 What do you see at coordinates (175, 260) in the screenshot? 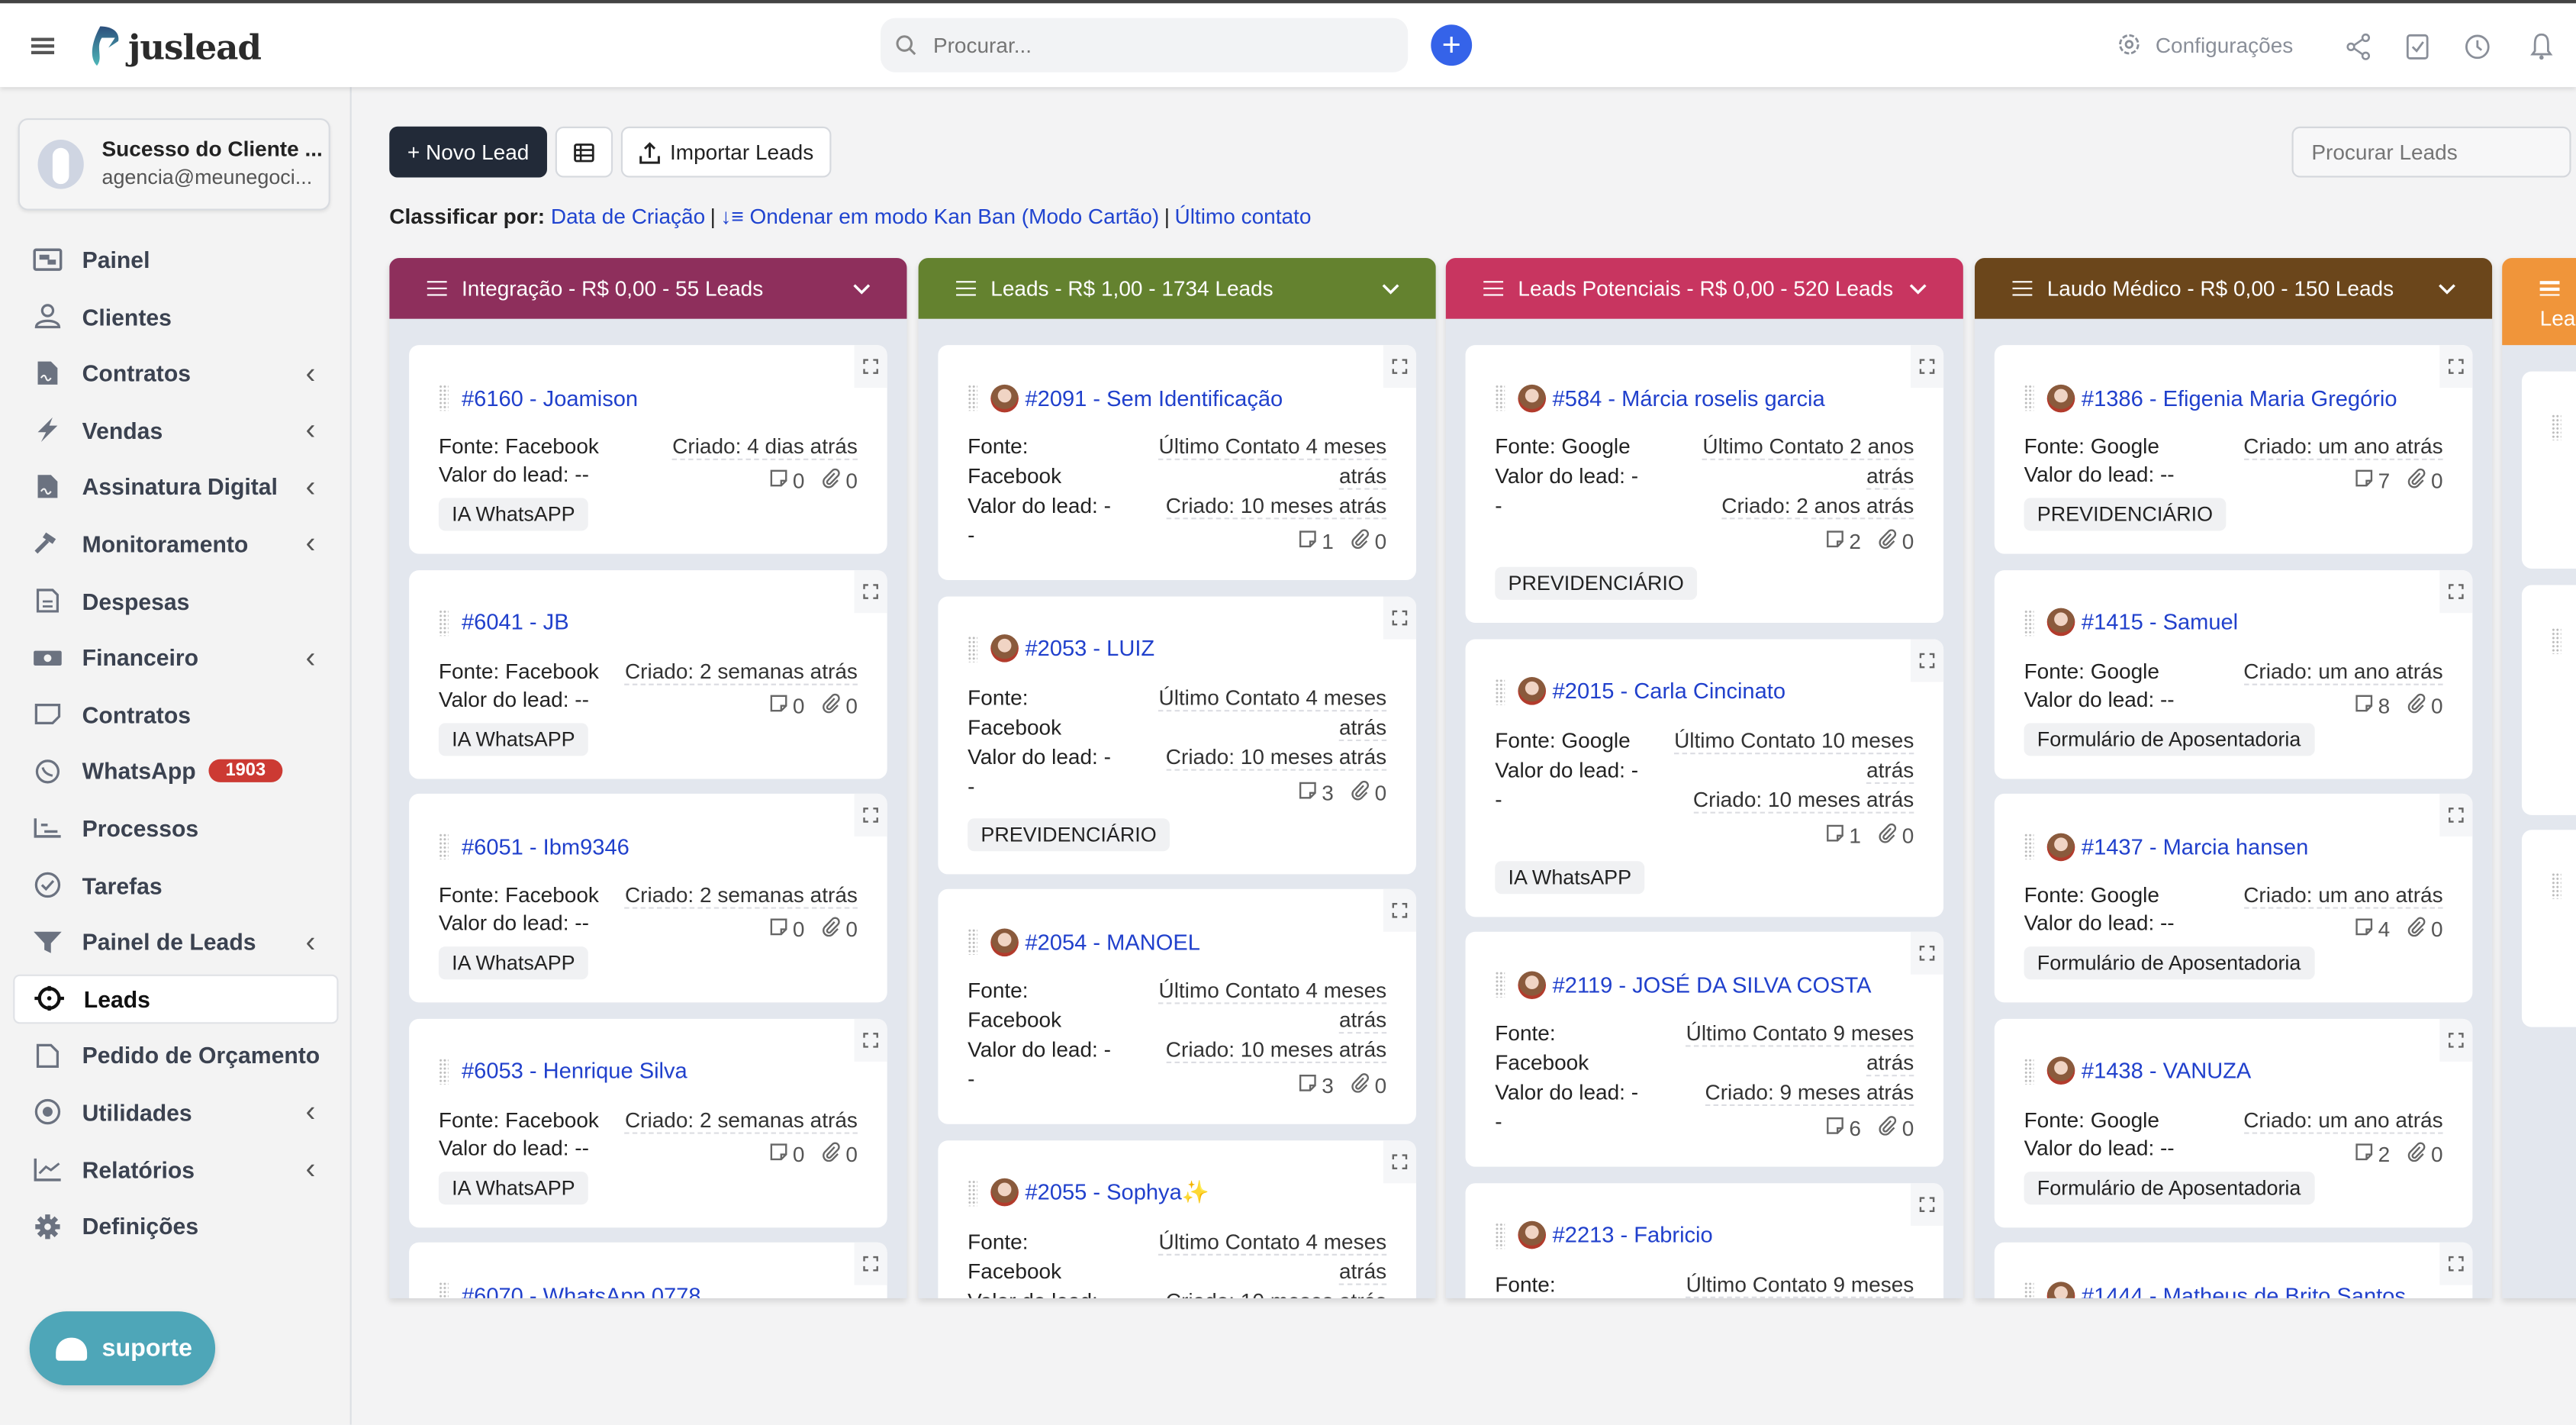
I see `sidebar-item-painel: Painel` at bounding box center [175, 260].